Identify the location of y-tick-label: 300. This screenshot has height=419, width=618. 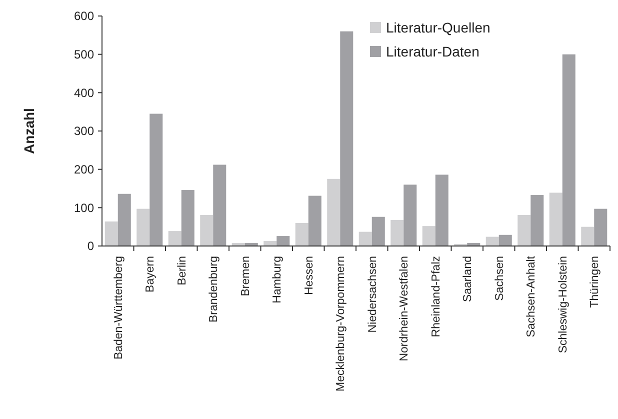
(84, 131).